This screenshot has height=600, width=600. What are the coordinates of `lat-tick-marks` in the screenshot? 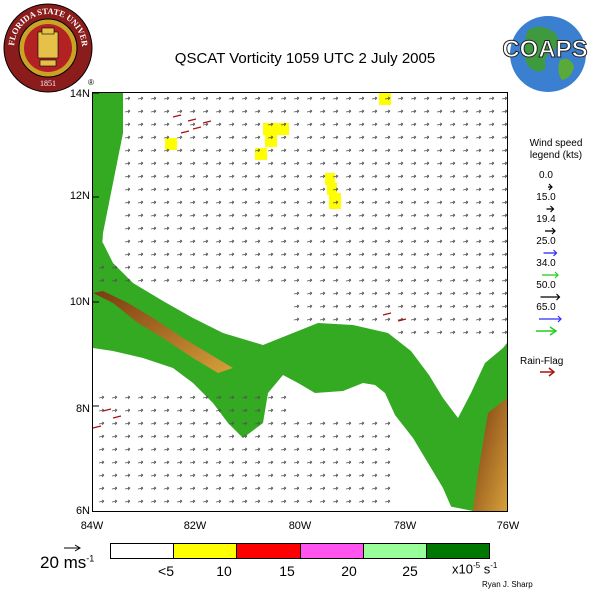 It's located at (96, 250).